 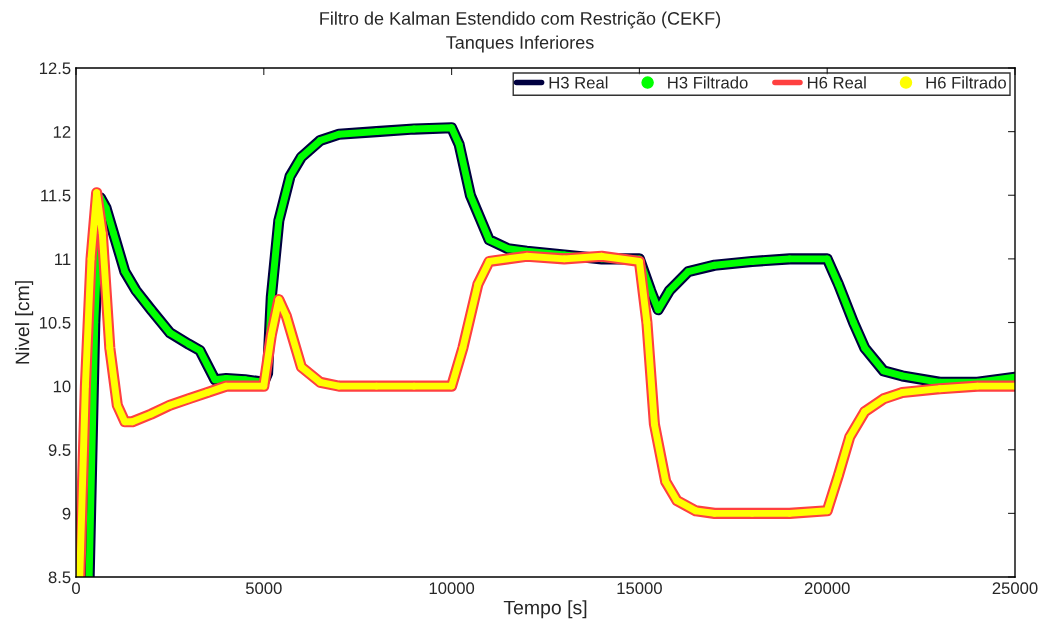 What do you see at coordinates (708, 82) in the screenshot?
I see `legend-label: H3 Filtrado` at bounding box center [708, 82].